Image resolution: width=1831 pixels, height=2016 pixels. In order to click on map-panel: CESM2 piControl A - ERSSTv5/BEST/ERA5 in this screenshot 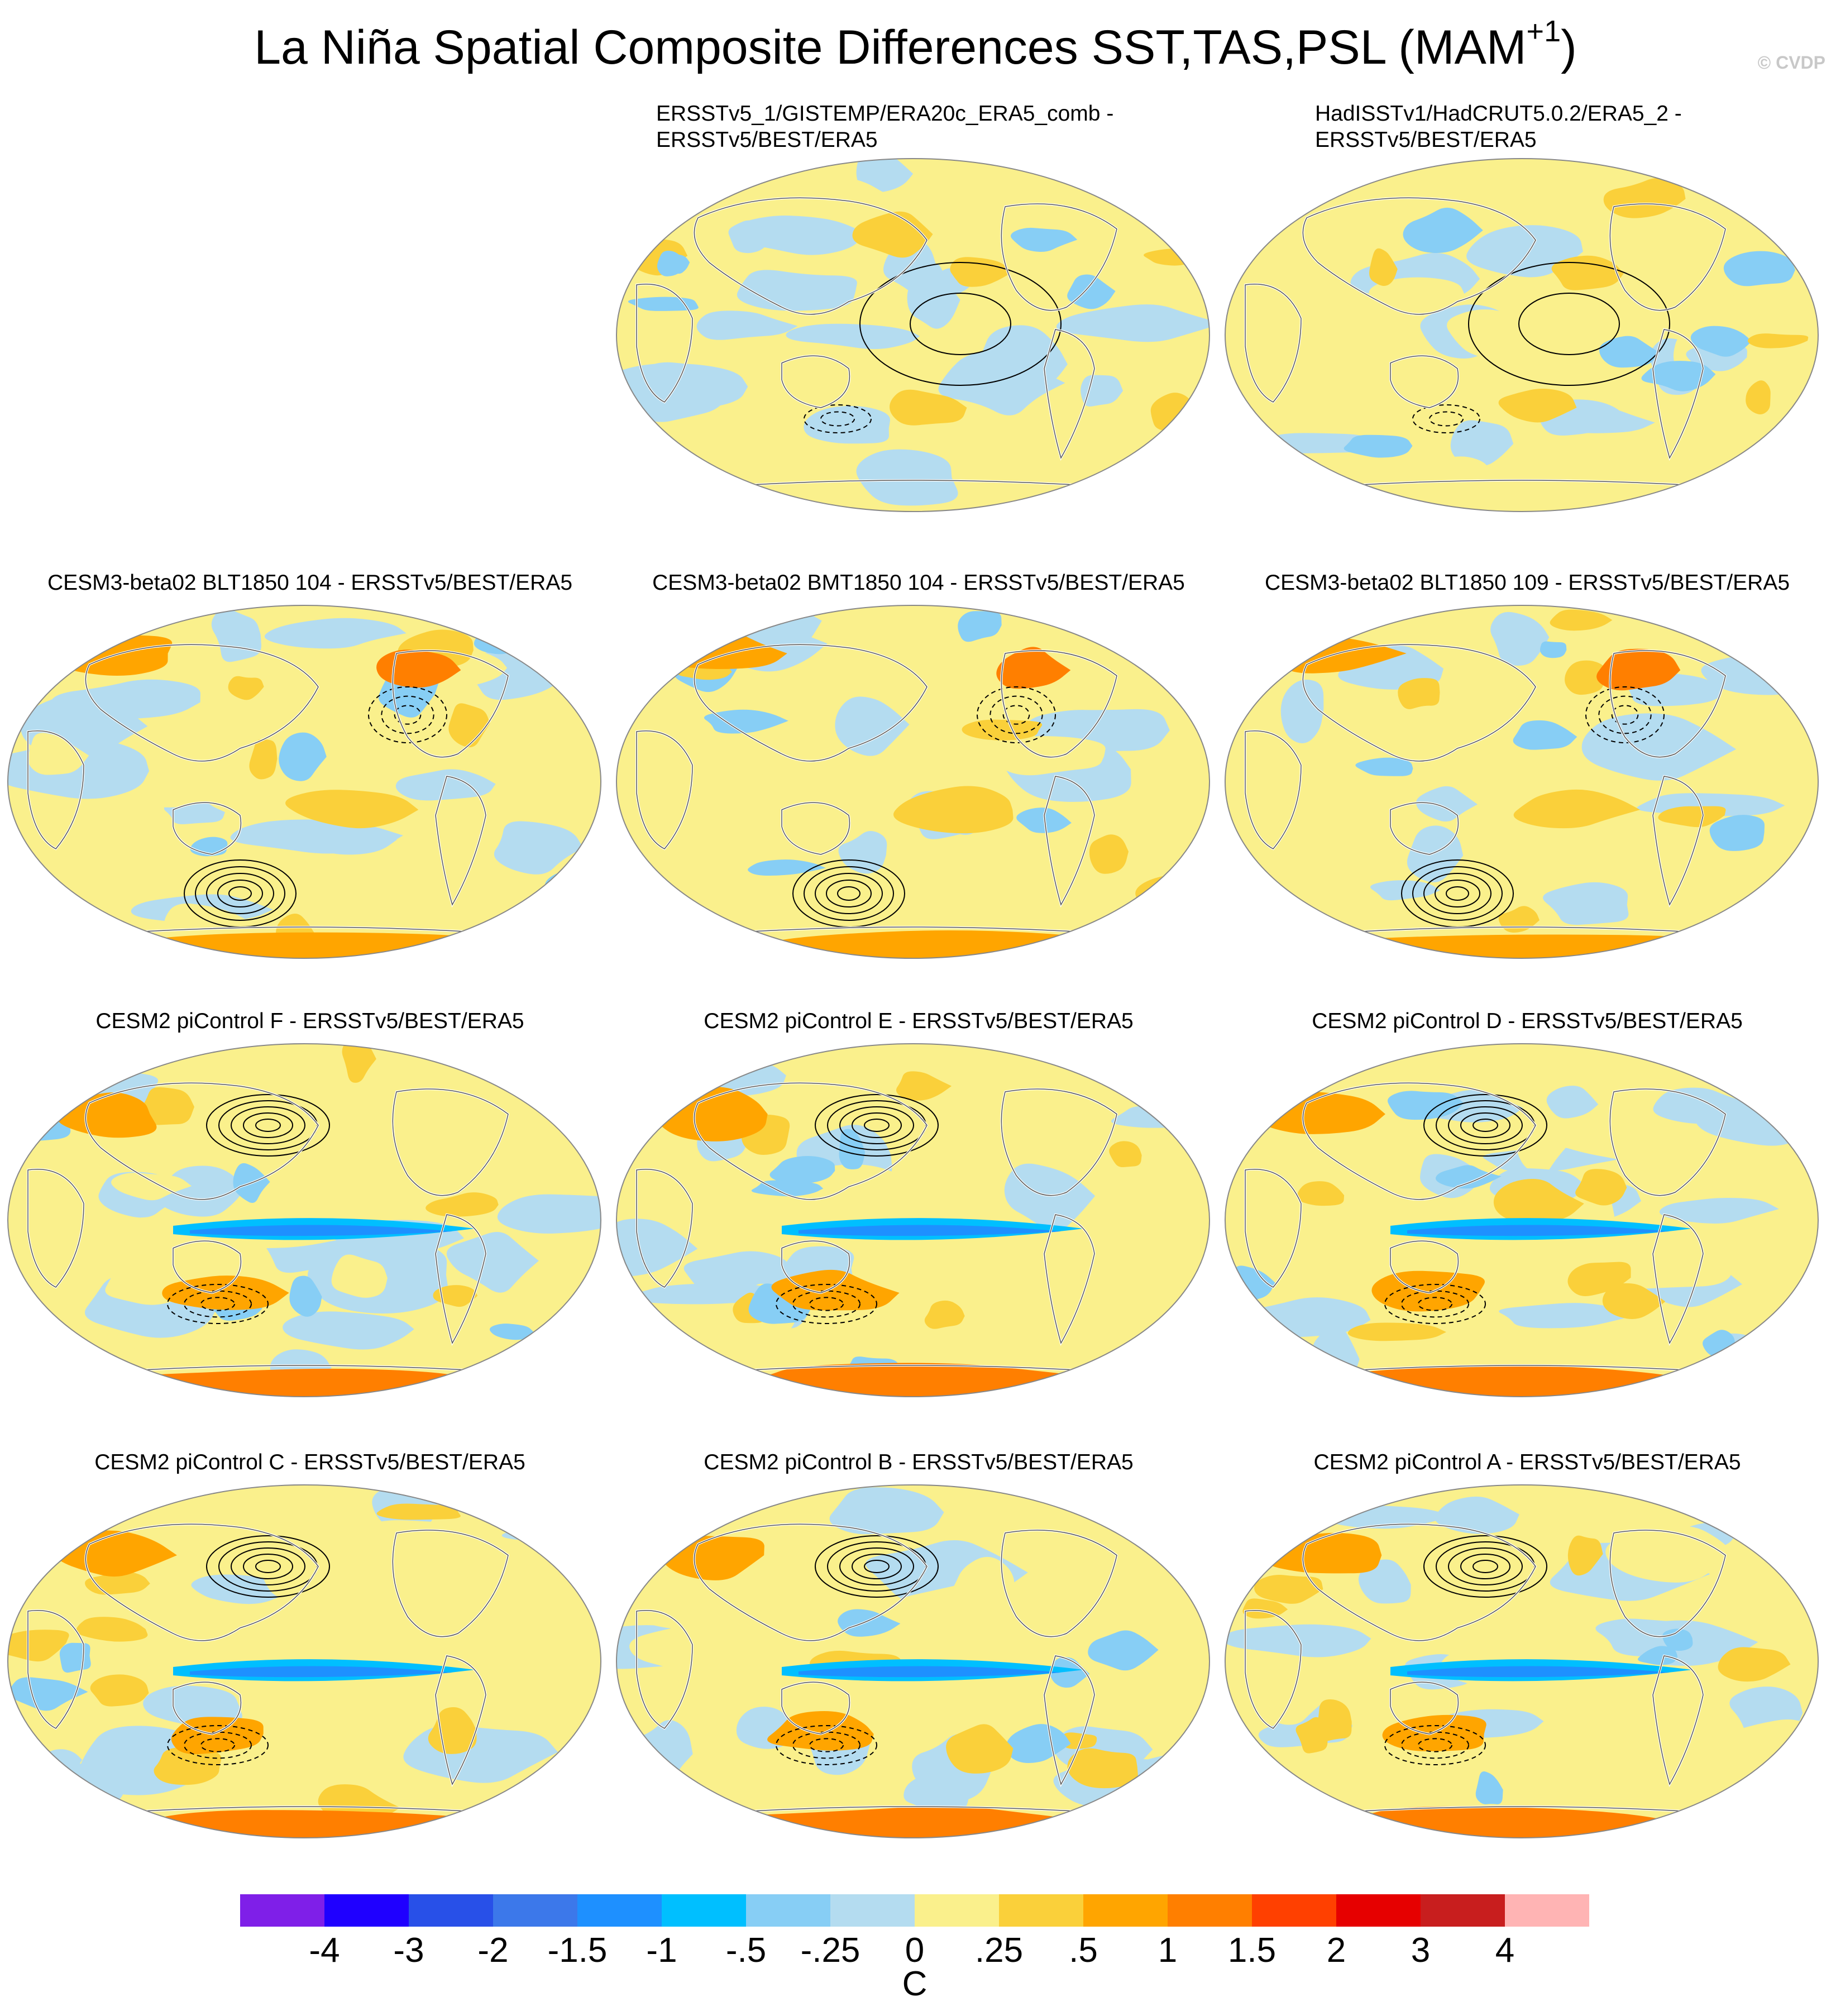, I will do `click(1527, 1656)`.